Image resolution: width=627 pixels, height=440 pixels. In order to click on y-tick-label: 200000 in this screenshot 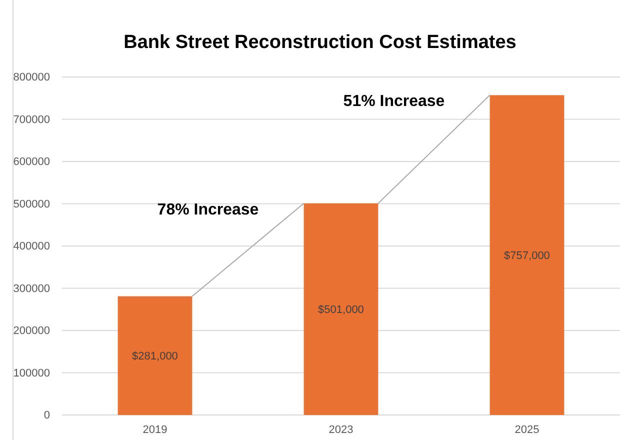, I will do `click(31, 331)`.